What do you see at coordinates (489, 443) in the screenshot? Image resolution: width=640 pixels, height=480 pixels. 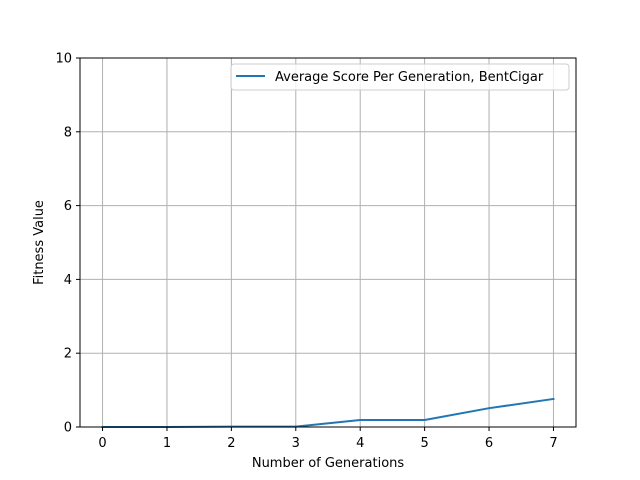 I see `x-tick-label: 6` at bounding box center [489, 443].